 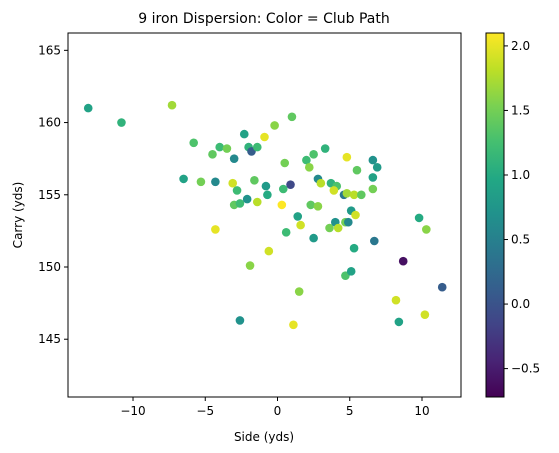 I want to click on colorbar-tick-label: 2.0, so click(x=520, y=46).